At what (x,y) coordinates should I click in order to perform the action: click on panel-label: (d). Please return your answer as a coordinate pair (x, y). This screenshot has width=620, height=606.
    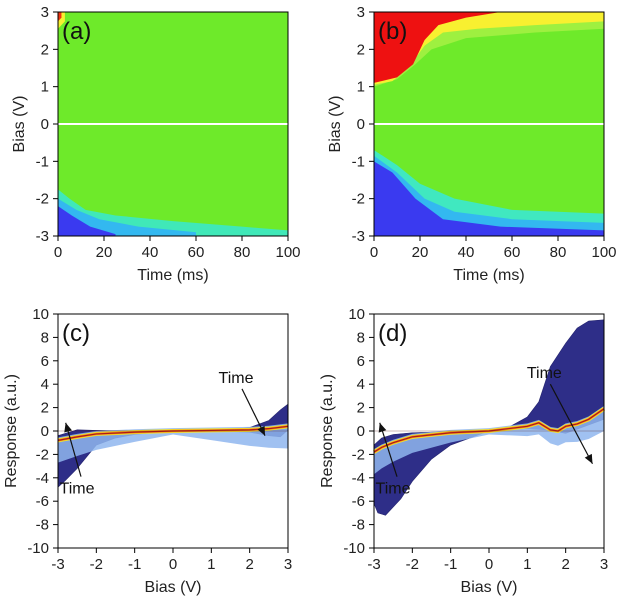
    Looking at the image, I should click on (392, 333).